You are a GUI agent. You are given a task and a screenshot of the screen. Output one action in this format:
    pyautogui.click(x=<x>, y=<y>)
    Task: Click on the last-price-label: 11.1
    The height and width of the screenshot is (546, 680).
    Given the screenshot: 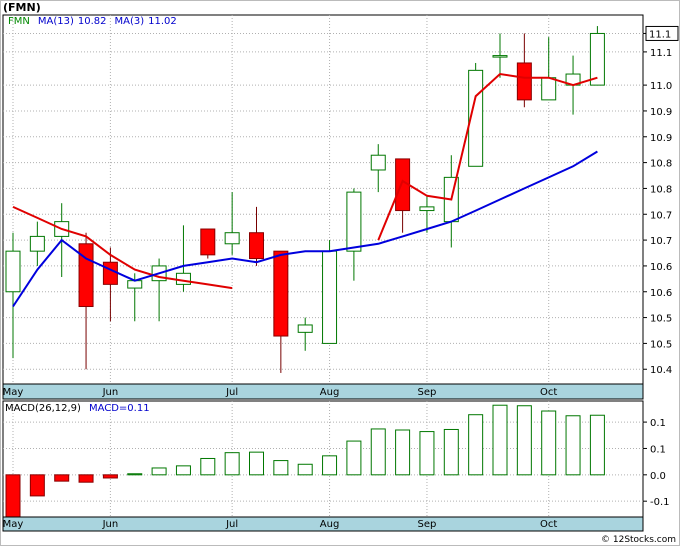 What is the action you would take?
    pyautogui.click(x=660, y=34)
    